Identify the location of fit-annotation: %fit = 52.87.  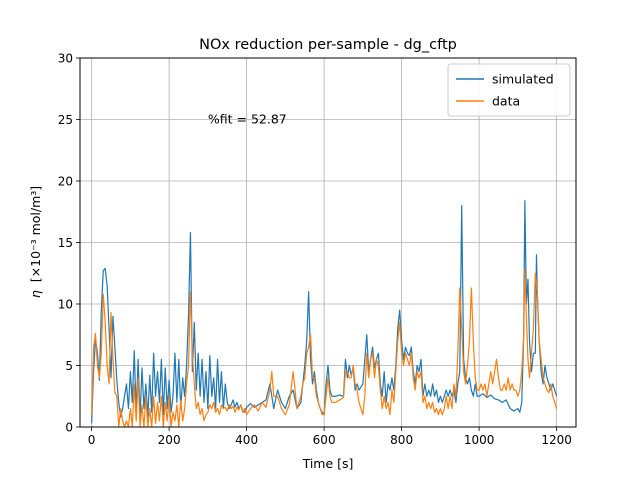
(247, 119).